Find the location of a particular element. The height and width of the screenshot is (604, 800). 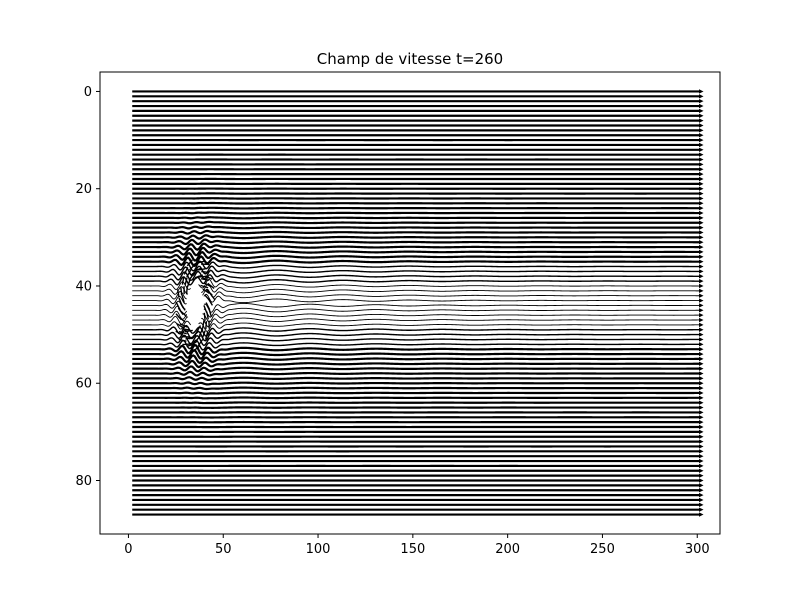

x-tick-label: 300 is located at coordinates (697, 549).